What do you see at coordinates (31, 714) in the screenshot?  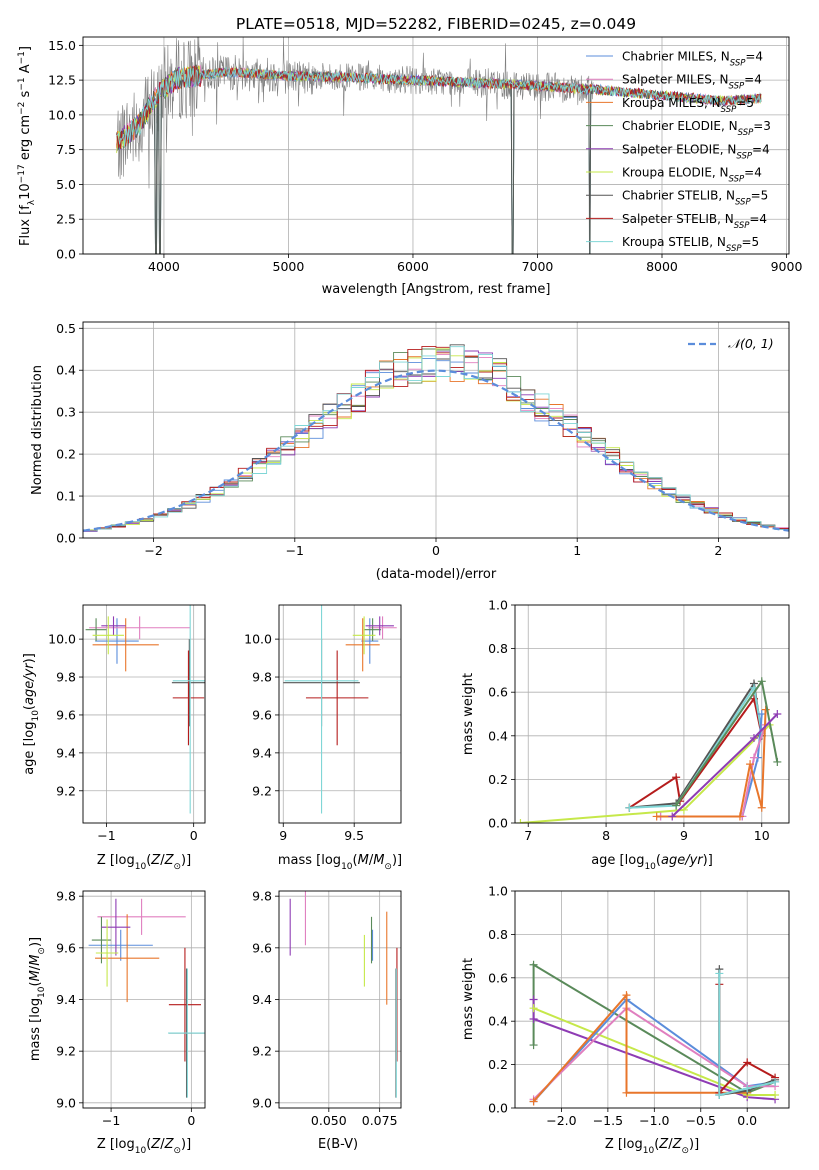 I see `y-axis-label: age [log10(age/yr)]` at bounding box center [31, 714].